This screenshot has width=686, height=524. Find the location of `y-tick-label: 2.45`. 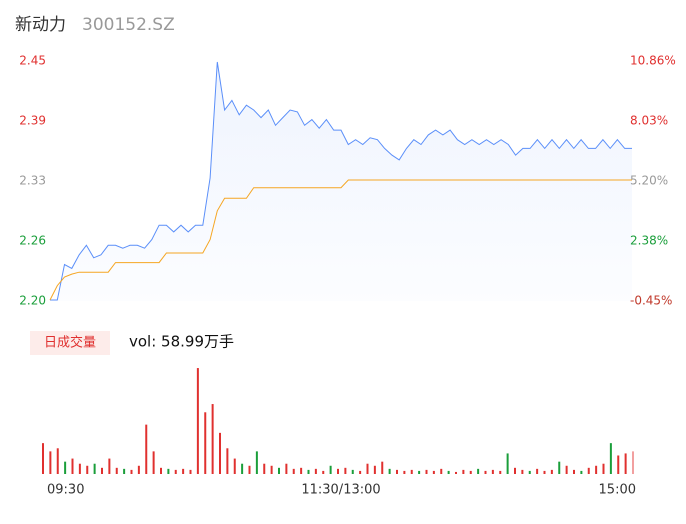

y-tick-label: 2.45 is located at coordinates (32, 61).